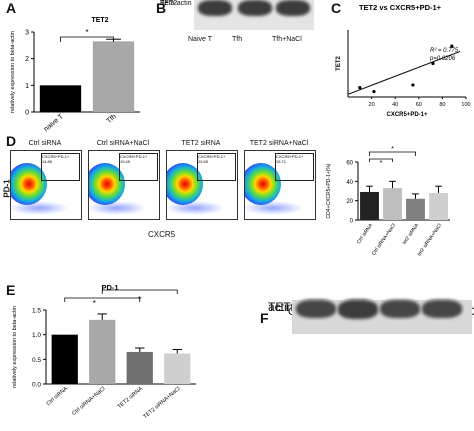 This screenshot has height=431, width=474. What do you see at coordinates (161, 403) in the screenshot?
I see `category-label: TET2 siRNA+NaCl` at bounding box center [161, 403].